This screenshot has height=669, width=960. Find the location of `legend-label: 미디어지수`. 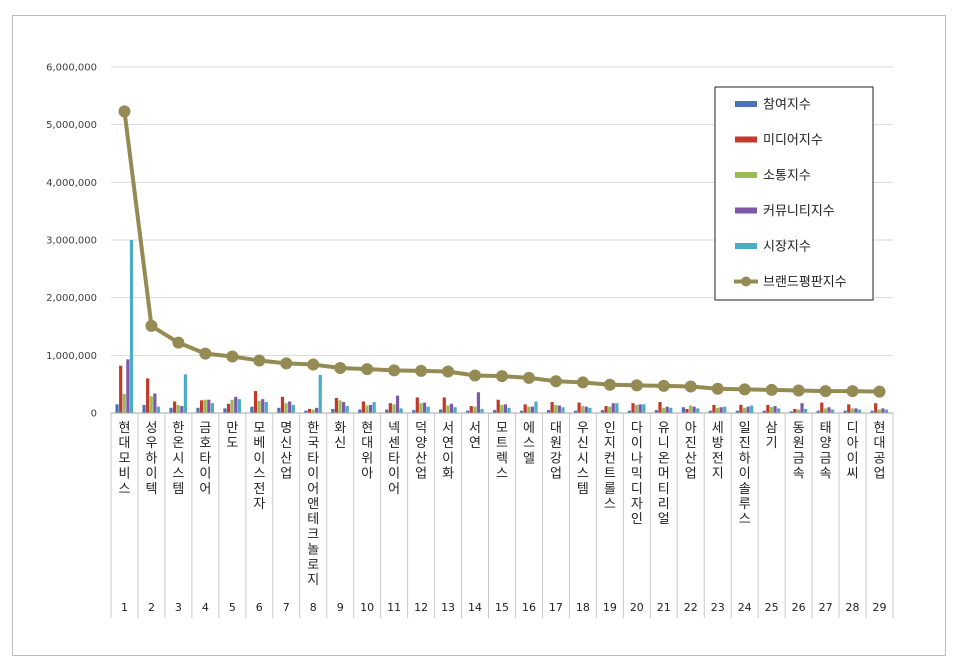

legend-label: 미디어지수 is located at coordinates (793, 140).